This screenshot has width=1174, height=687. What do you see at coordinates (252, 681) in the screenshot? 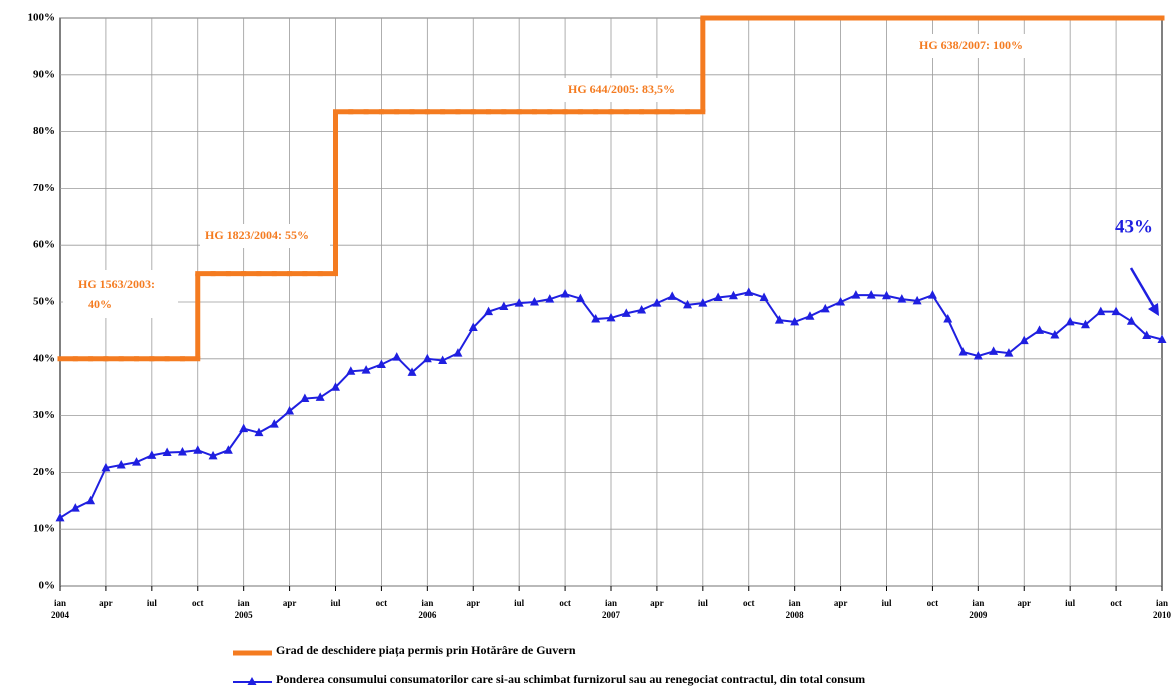
I see `legend-marker` at bounding box center [252, 681].